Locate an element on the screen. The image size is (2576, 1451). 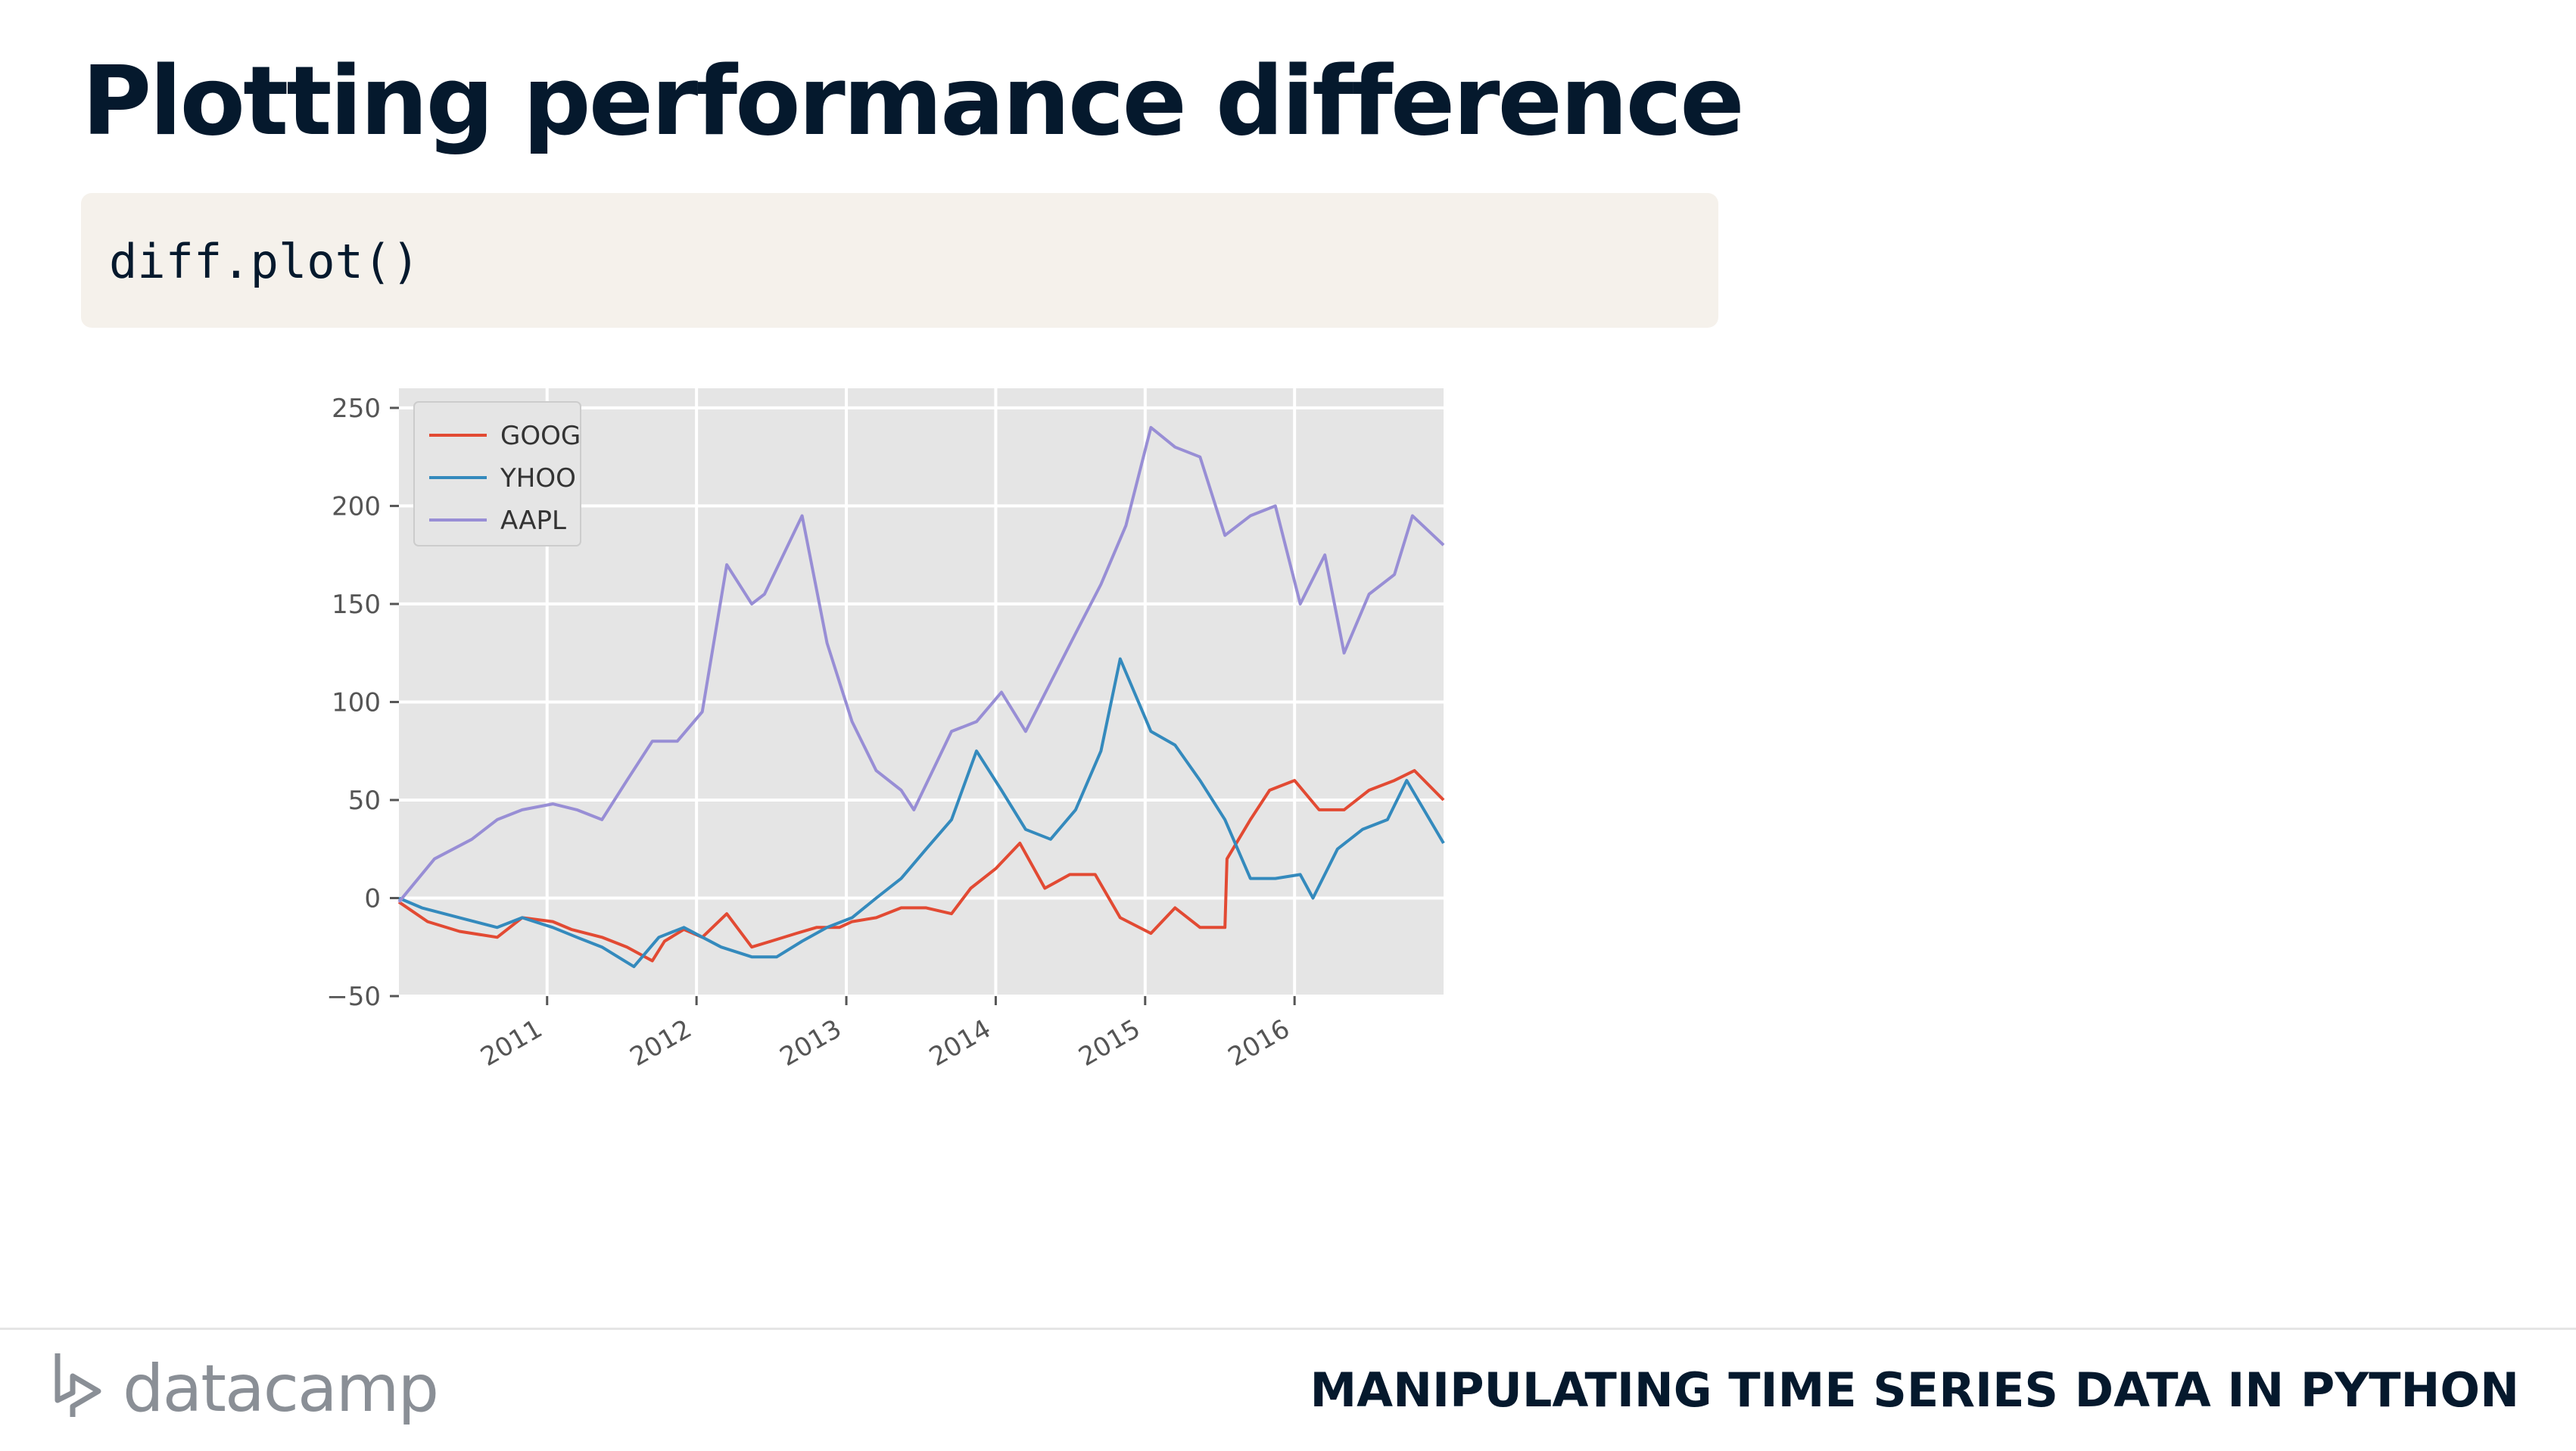
code-block: diff.plot() is located at coordinates (900, 260).